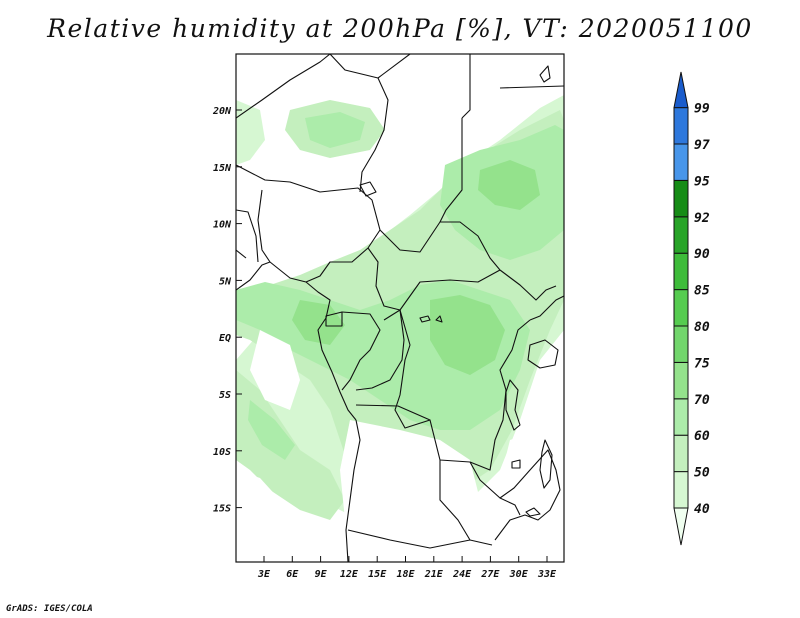 The width and height of the screenshot is (800, 618). What do you see at coordinates (434, 574) in the screenshot?
I see `lon-tick-label: 21E` at bounding box center [434, 574].